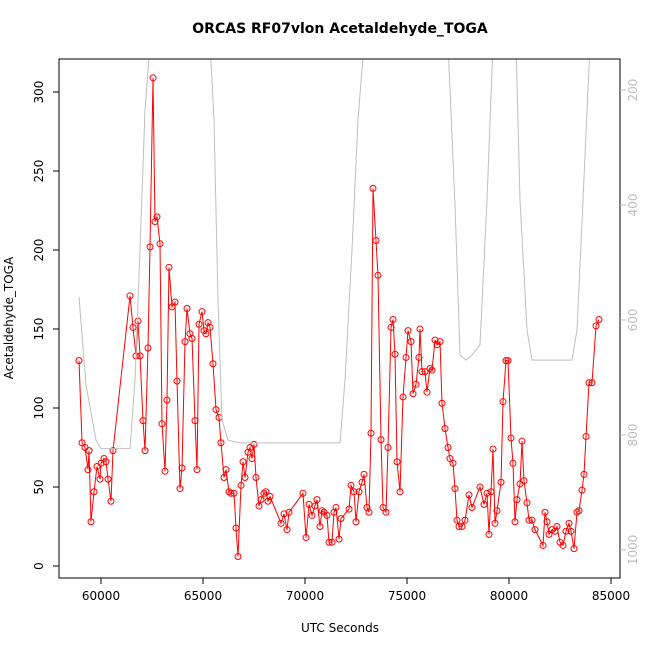 Image resolution: width=650 pixels, height=650 pixels. What do you see at coordinates (39, 92) in the screenshot?
I see `y-tick-label: 300` at bounding box center [39, 92].